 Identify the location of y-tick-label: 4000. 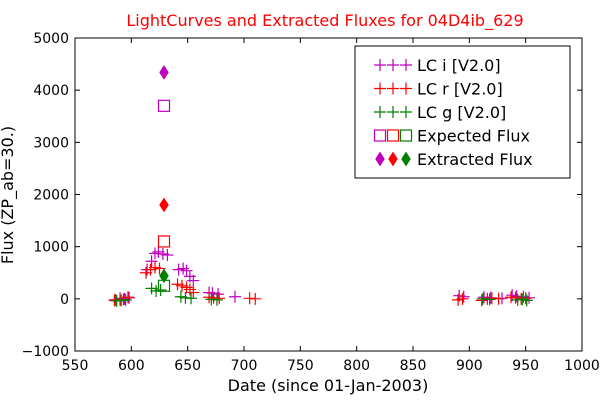
(51, 91).